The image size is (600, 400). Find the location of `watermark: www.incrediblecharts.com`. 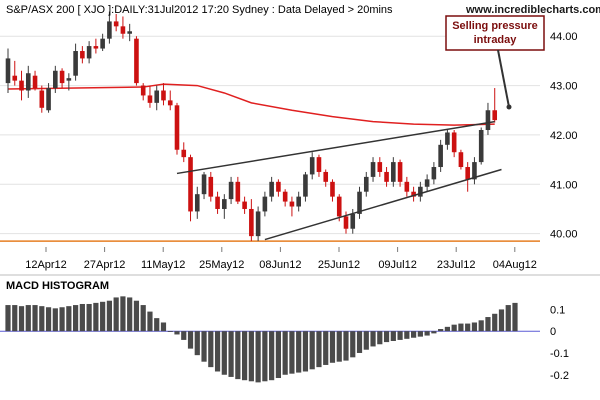

watermark: www.incrediblecharts.com is located at coordinates (532, 10).